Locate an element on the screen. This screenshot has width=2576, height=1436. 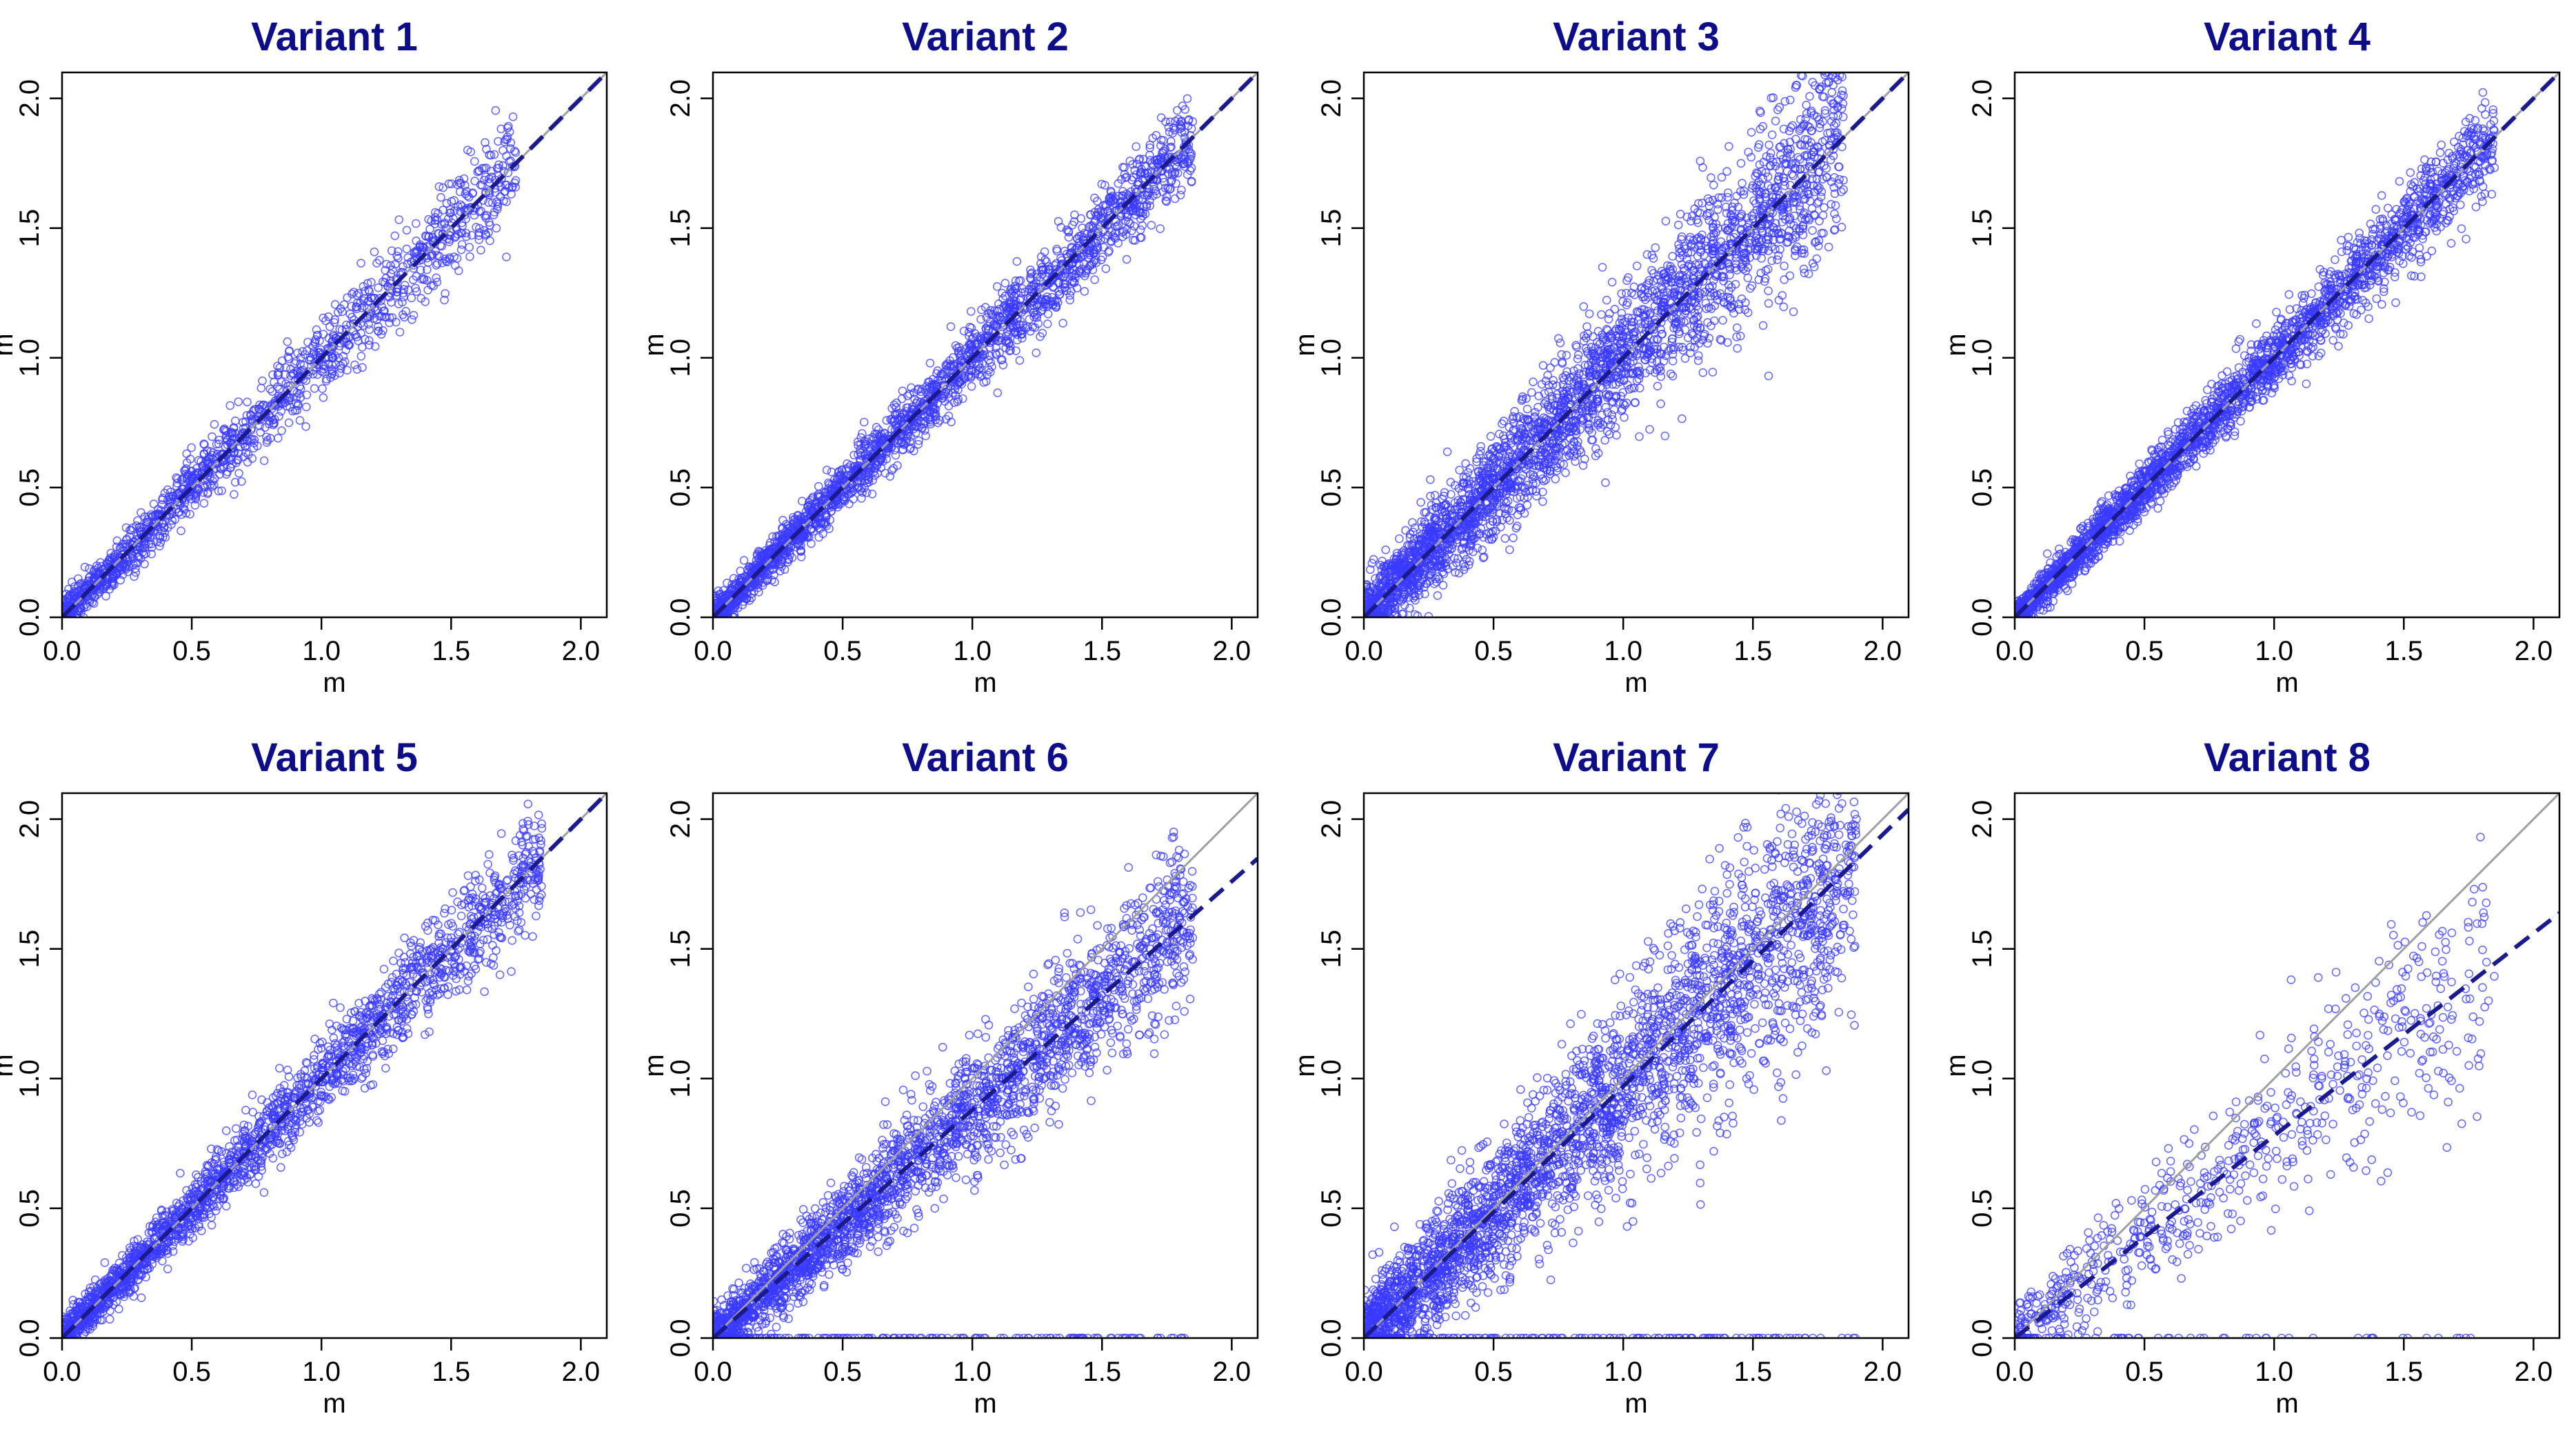
x-tick-label: 0.0 is located at coordinates (713, 651).